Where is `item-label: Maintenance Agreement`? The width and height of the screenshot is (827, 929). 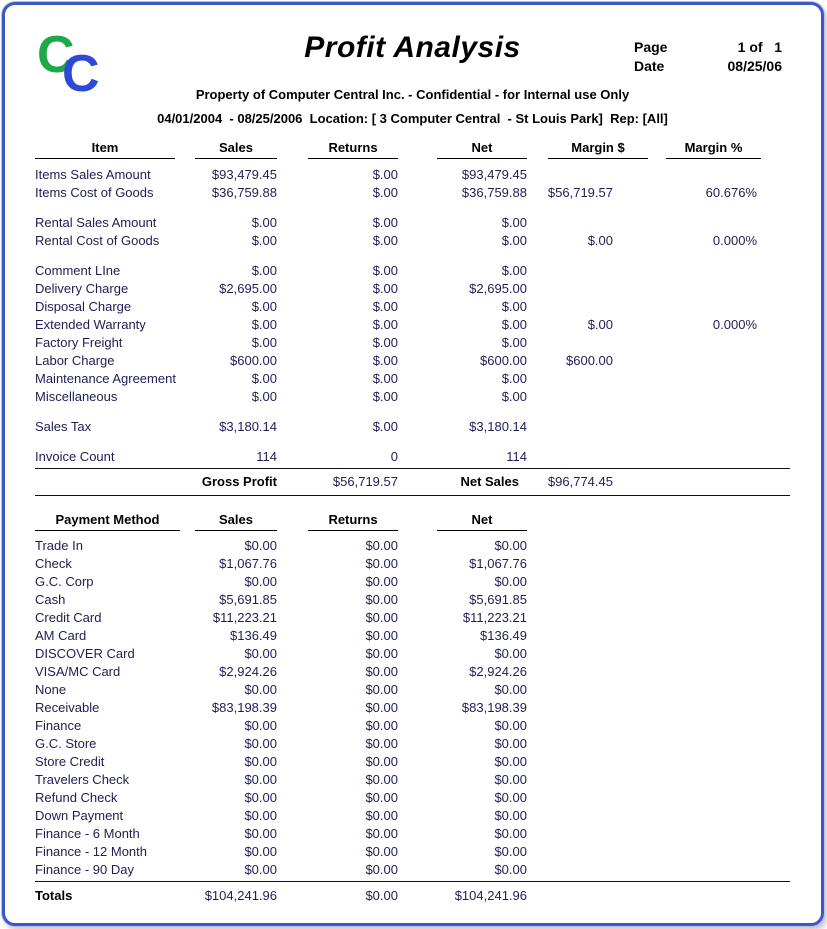
item-label: Maintenance Agreement is located at coordinates (105, 378).